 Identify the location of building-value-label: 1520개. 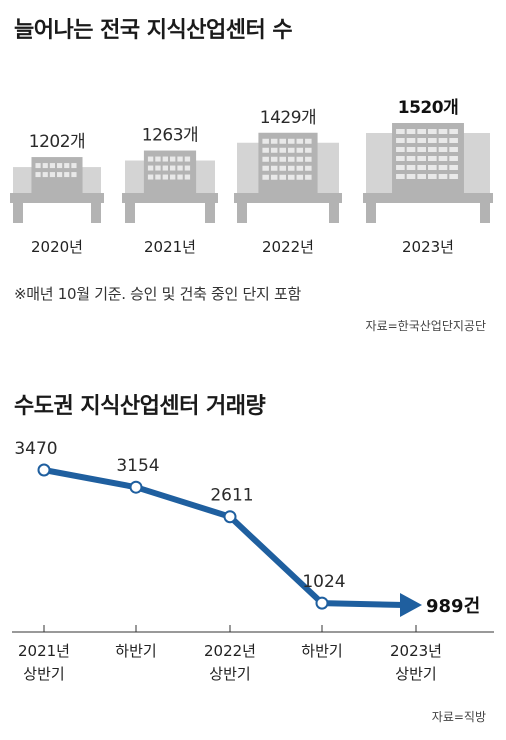
(428, 108).